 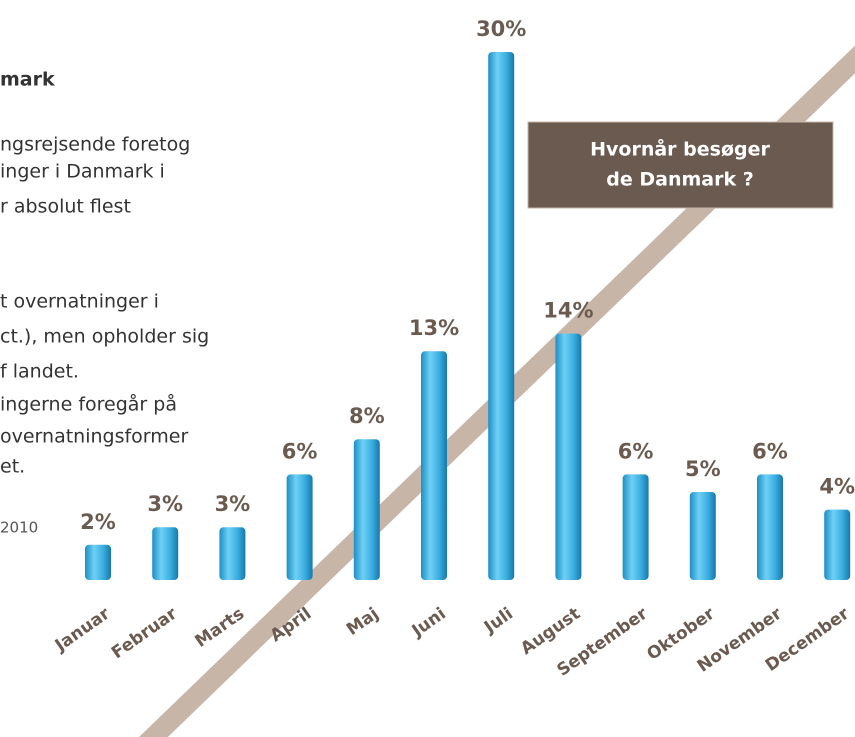 I want to click on paragraph-line: overnatningsformer, so click(x=94, y=437).